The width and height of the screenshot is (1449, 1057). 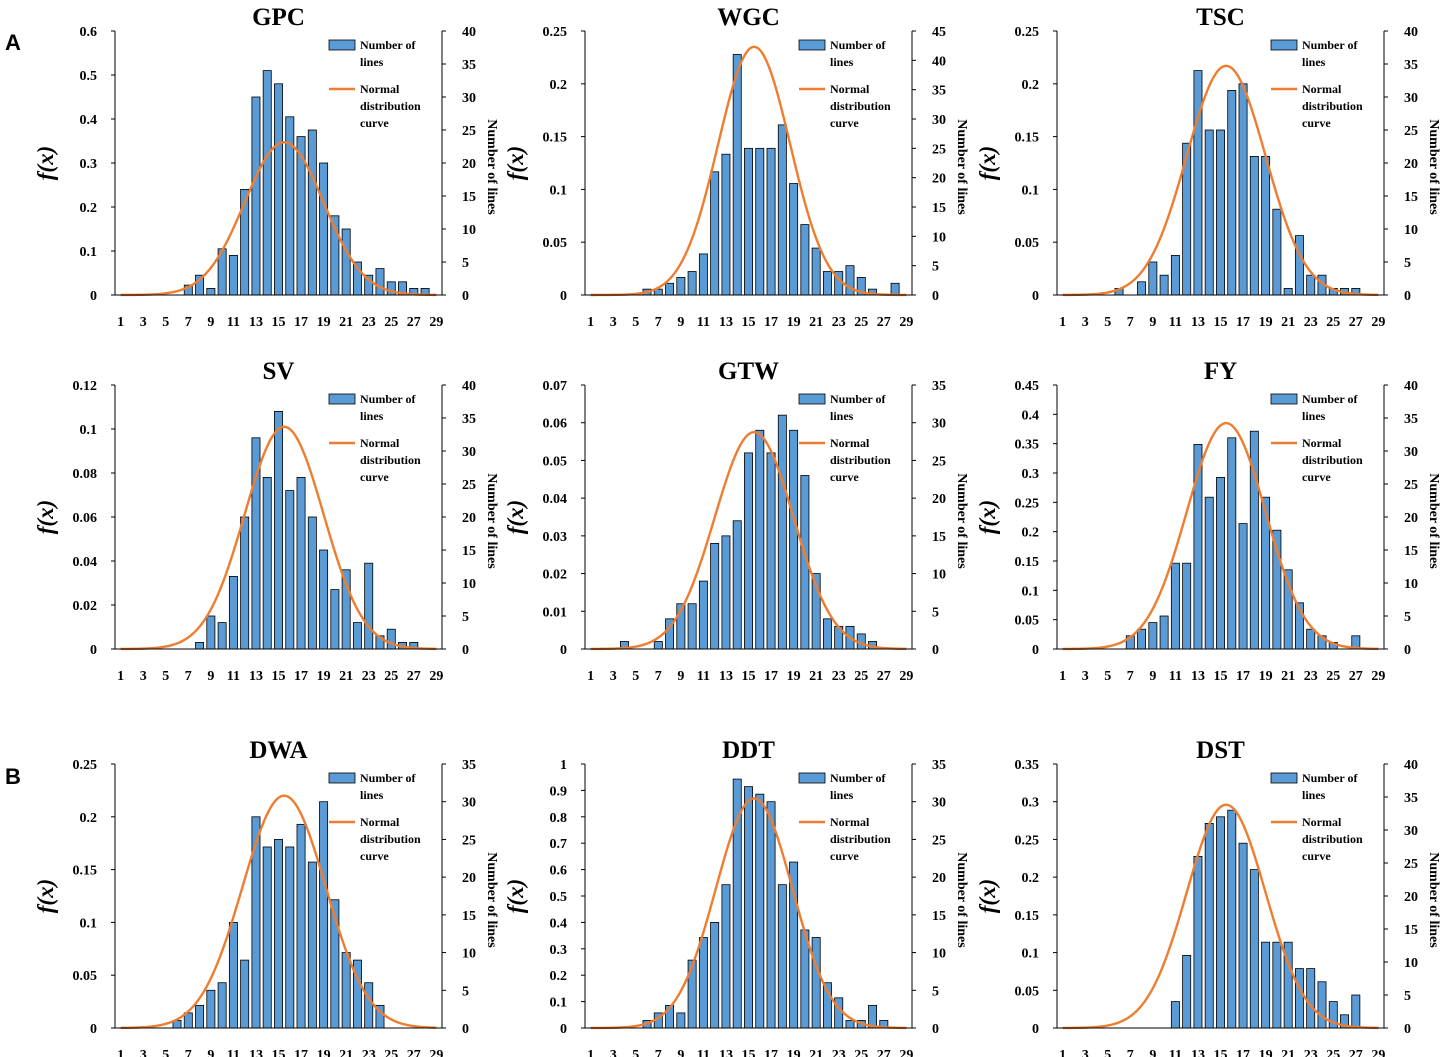 What do you see at coordinates (748, 371) in the screenshot?
I see `chart-title-gtw: GTW` at bounding box center [748, 371].